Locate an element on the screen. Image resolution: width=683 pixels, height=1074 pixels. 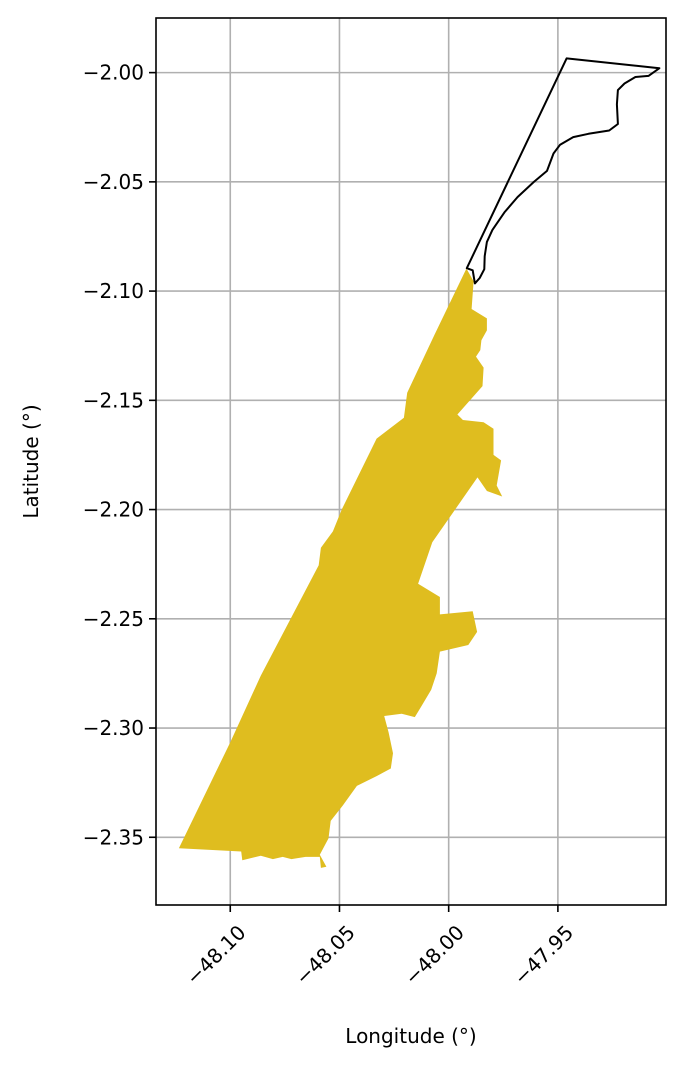
y-axis-ticks: −2.00 −2.05 −2.10 −2.15 −2.20 −2.25 −2.30 −2.35 is located at coordinates (119, 455).